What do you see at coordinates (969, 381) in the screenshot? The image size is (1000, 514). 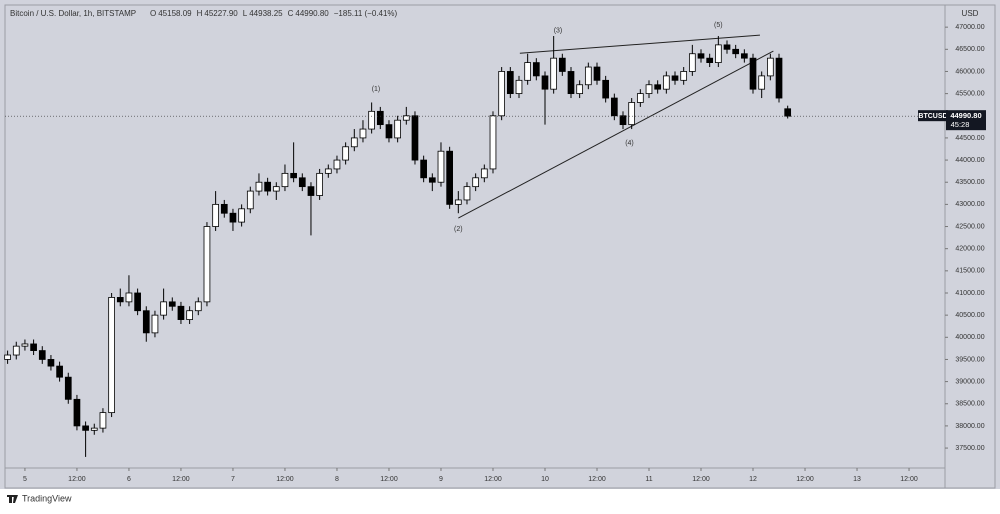 I see `y-tick-label: 39000.00` at bounding box center [969, 381].